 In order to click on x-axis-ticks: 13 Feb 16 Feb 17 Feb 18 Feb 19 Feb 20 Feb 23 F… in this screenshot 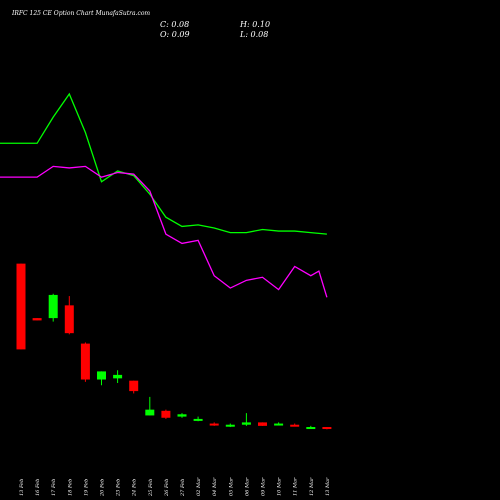, I will do `click(175, 487)`.